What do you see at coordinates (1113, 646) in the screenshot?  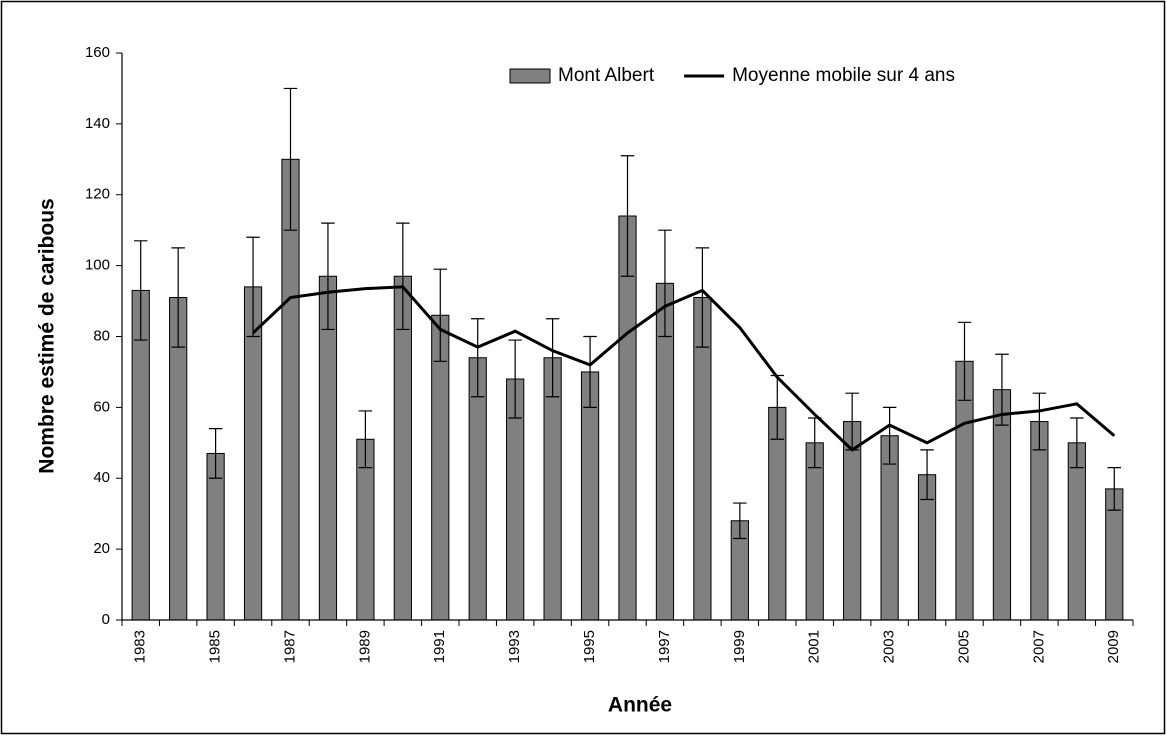 I see `x-tick-label: 2009` at bounding box center [1113, 646].